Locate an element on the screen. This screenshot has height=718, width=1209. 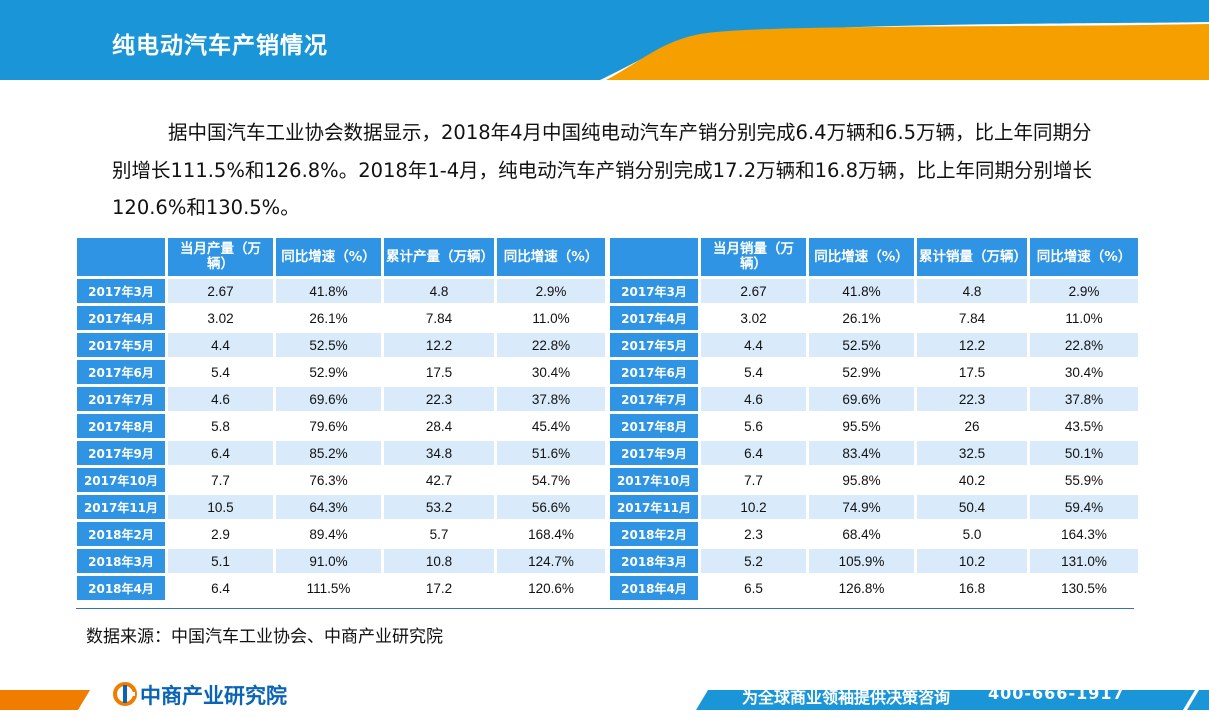
table-cell: 34.8 is located at coordinates (439, 453).